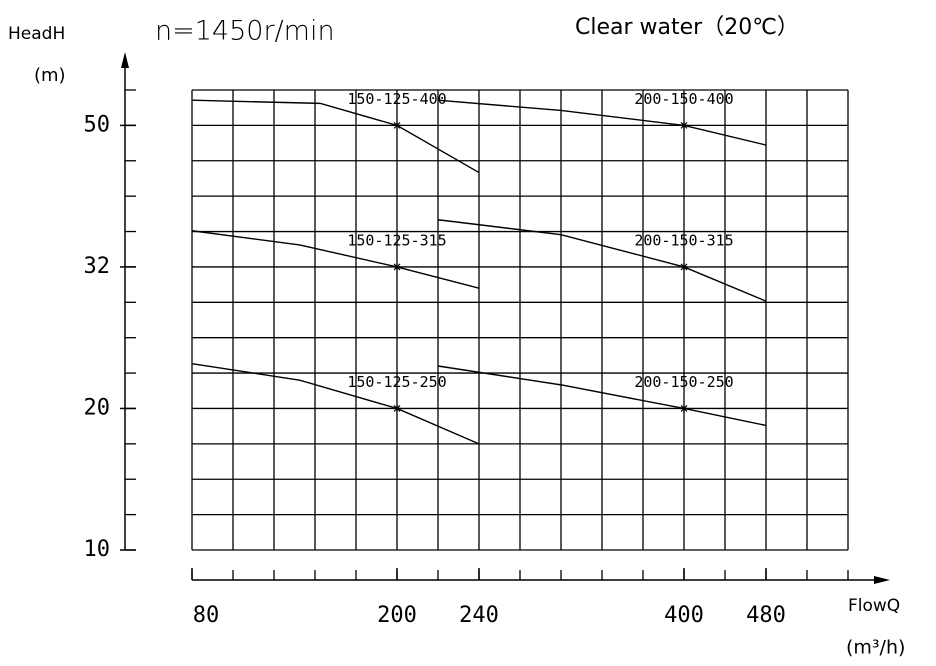 The height and width of the screenshot is (666, 936). Describe the element at coordinates (245, 31) in the screenshot. I see `chart-title: n=1450r/min` at that location.